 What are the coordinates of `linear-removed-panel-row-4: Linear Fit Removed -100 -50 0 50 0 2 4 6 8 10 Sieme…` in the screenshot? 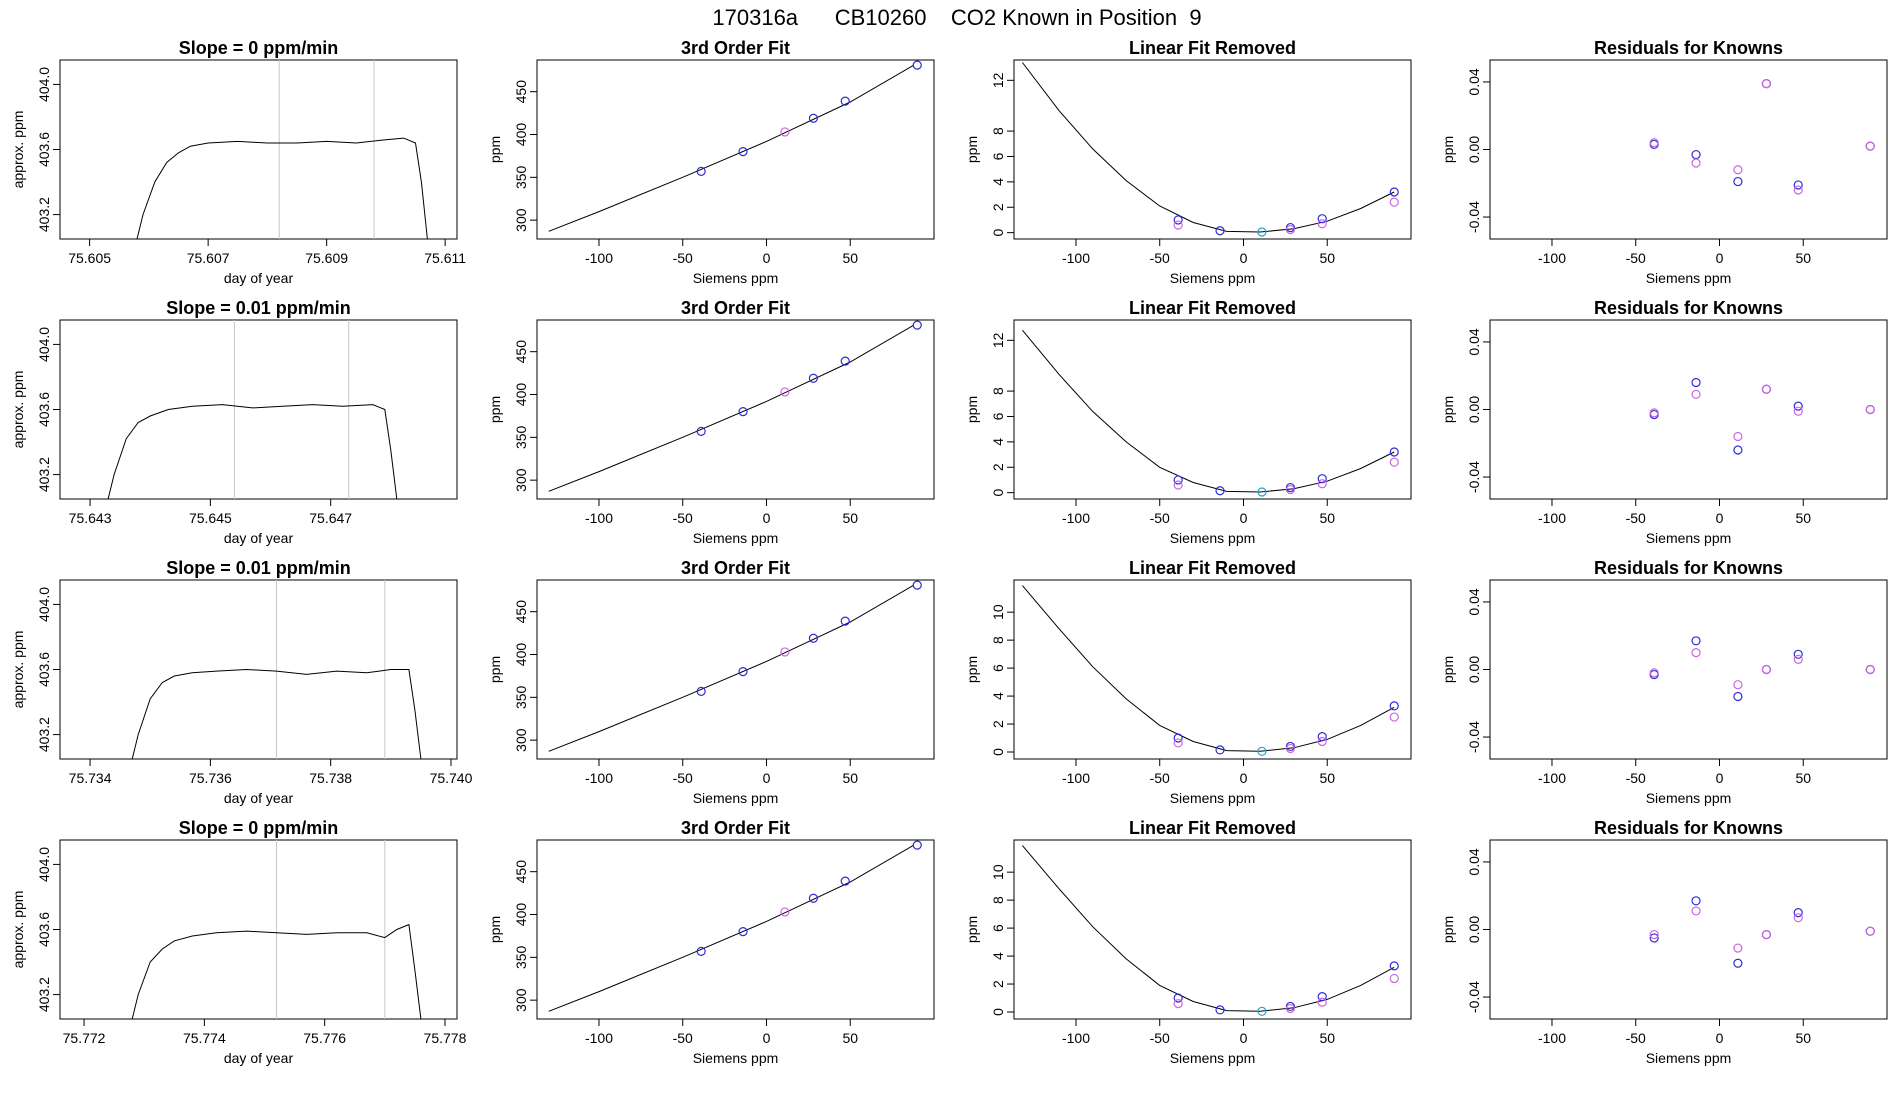 It's located at (1188, 942).